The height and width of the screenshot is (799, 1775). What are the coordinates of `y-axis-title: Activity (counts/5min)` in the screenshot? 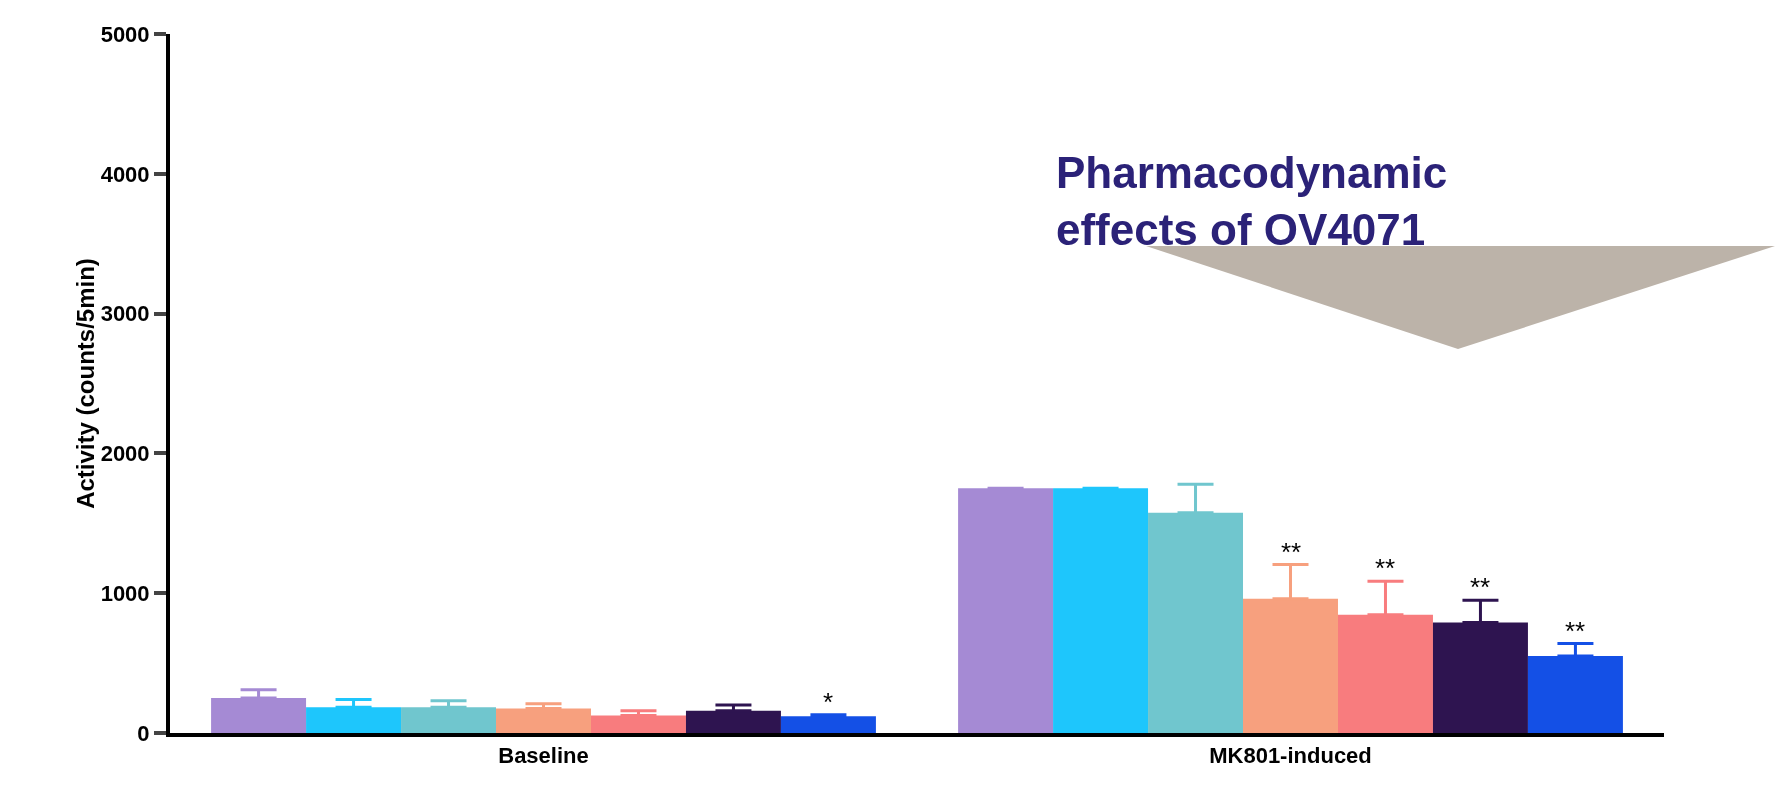 It's located at (85, 383).